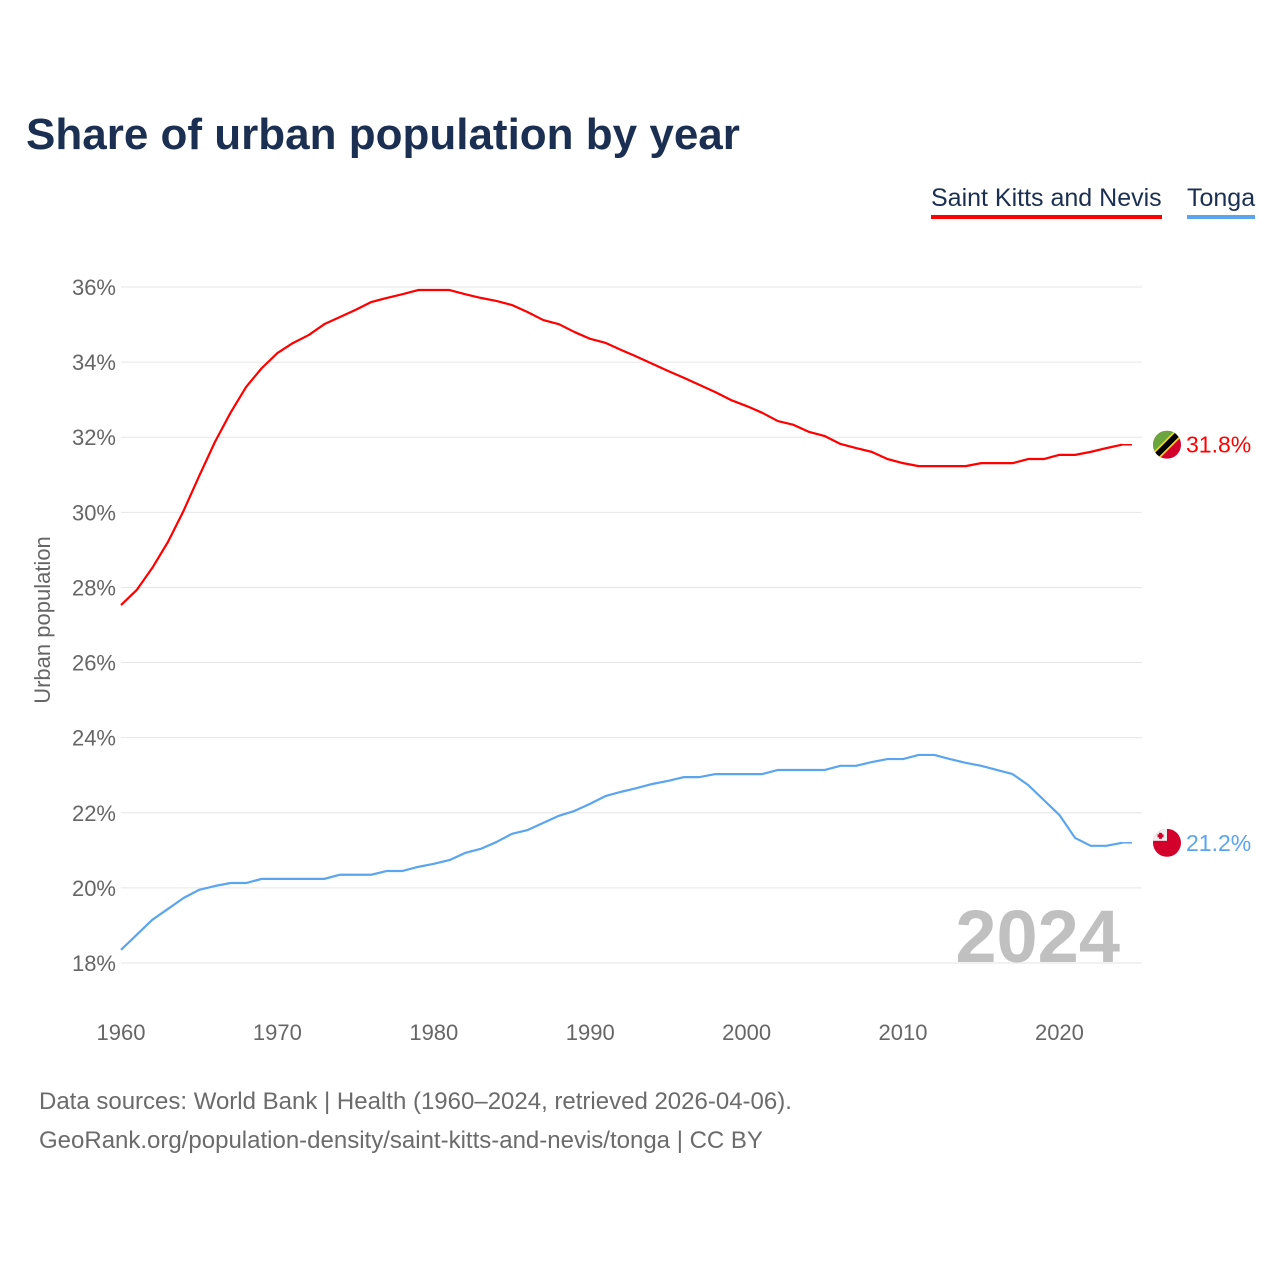  Describe the element at coordinates (590, 1032) in the screenshot. I see `x-tick-label: 1990` at that location.